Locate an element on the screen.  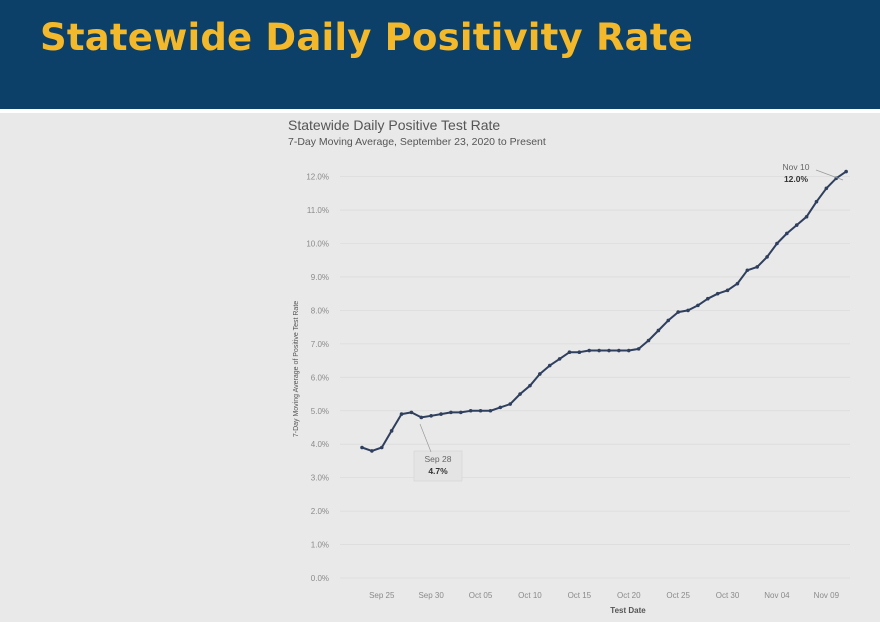
y-tick-label: 6.0% is located at coordinates (320, 377).